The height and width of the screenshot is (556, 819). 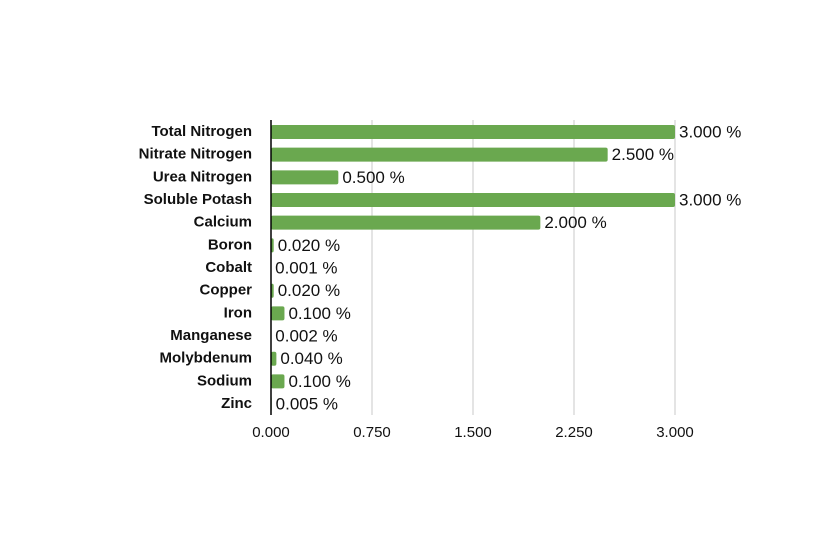 I want to click on category-label: Copper, so click(x=226, y=290).